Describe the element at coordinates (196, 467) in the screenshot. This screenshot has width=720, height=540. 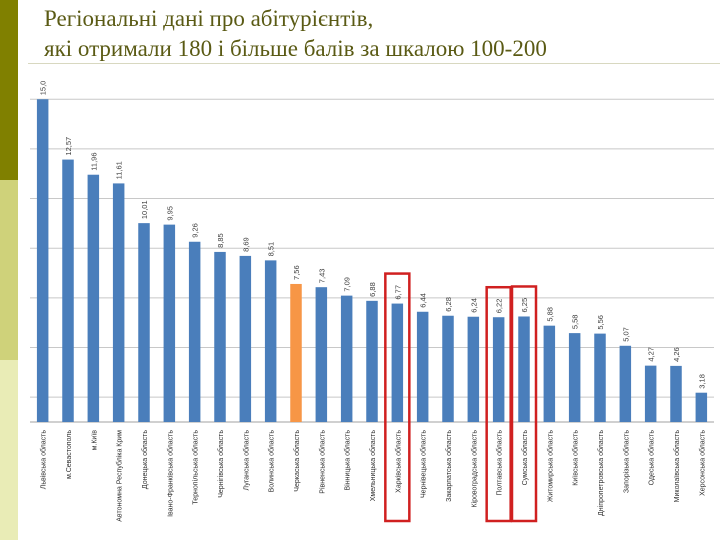
I see `category-label: Тернопільська область` at that location.